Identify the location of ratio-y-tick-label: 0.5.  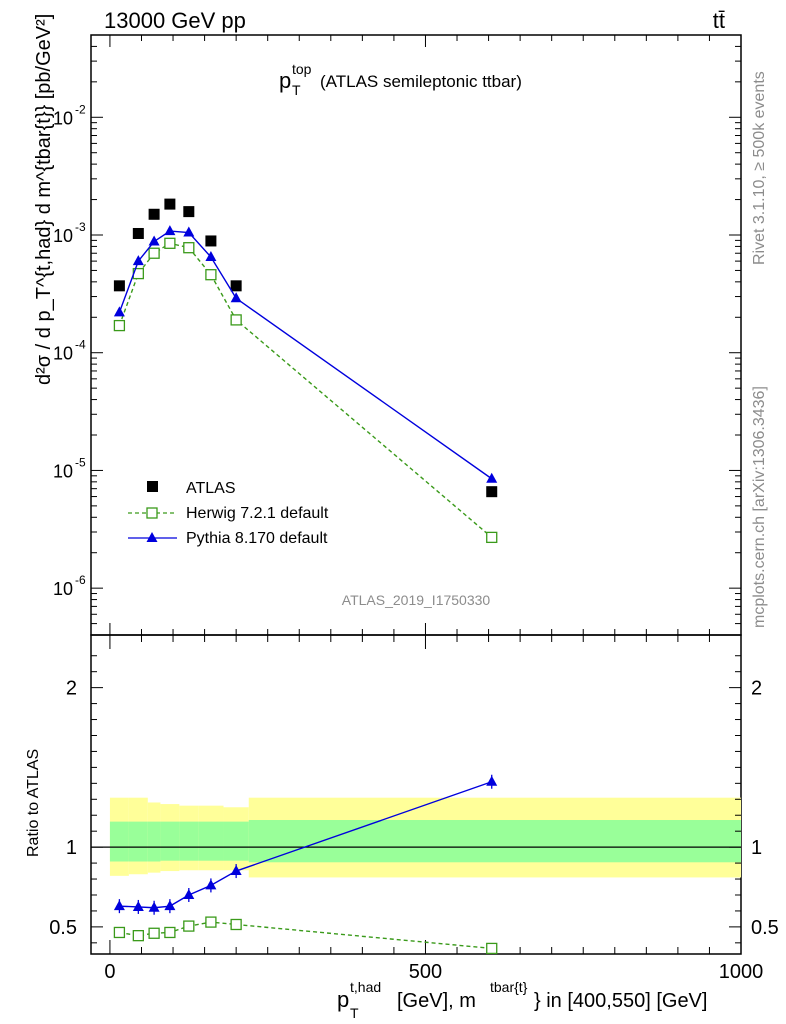
(63, 928).